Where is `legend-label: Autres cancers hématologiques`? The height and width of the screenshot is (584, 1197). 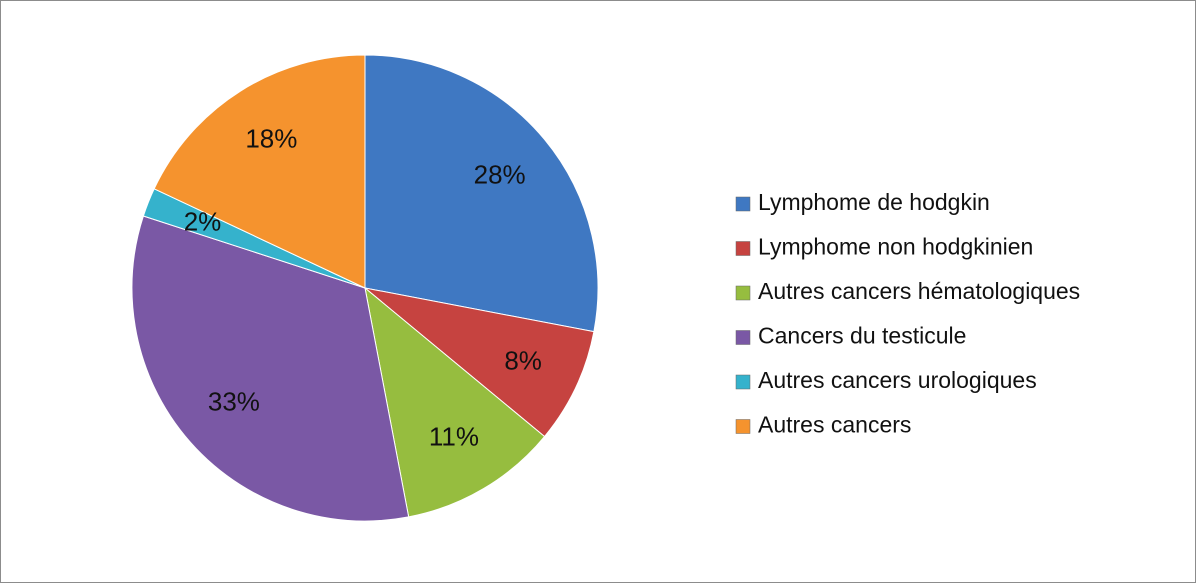 legend-label: Autres cancers hématologiques is located at coordinates (919, 291).